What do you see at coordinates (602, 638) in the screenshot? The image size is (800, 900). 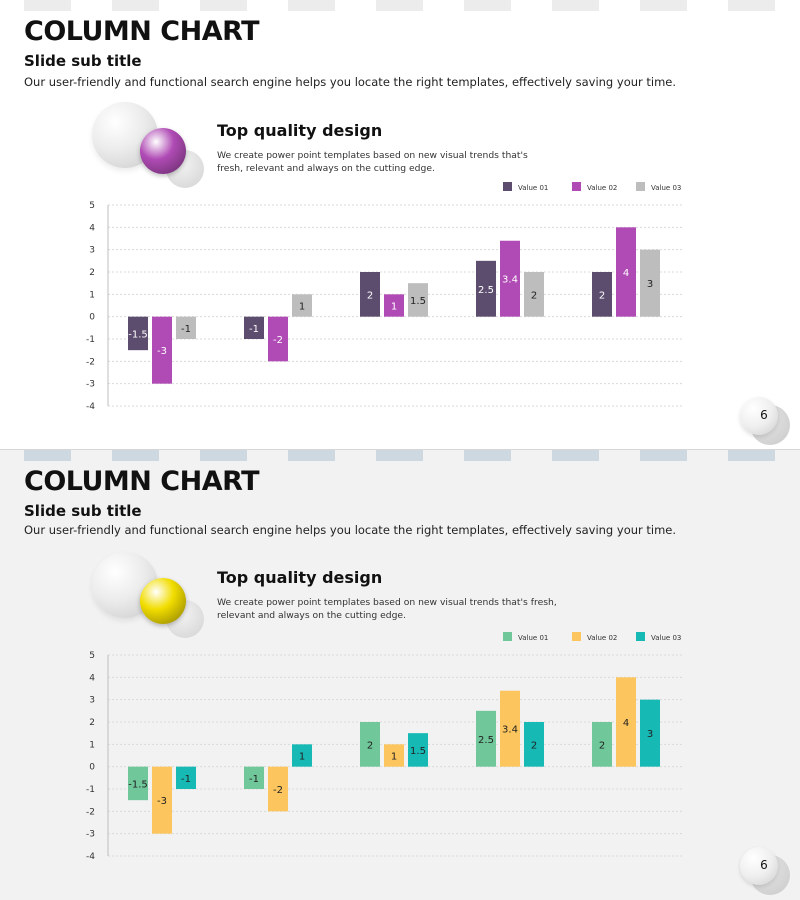 I see `legend-label: Value 02` at bounding box center [602, 638].